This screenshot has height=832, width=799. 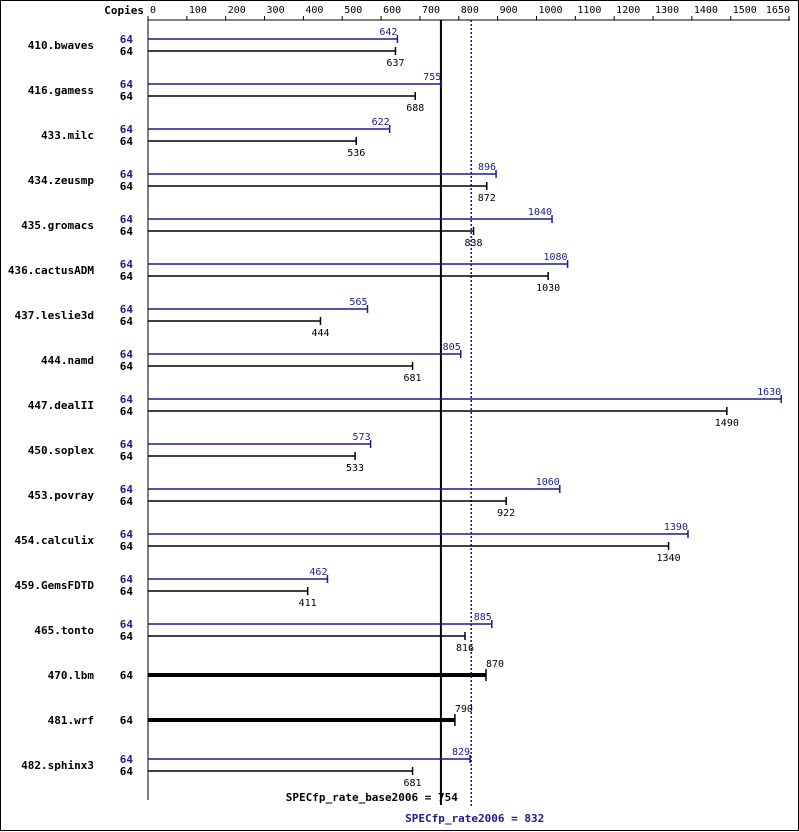 I want to click on peak-value-label: 1630, so click(x=769, y=392).